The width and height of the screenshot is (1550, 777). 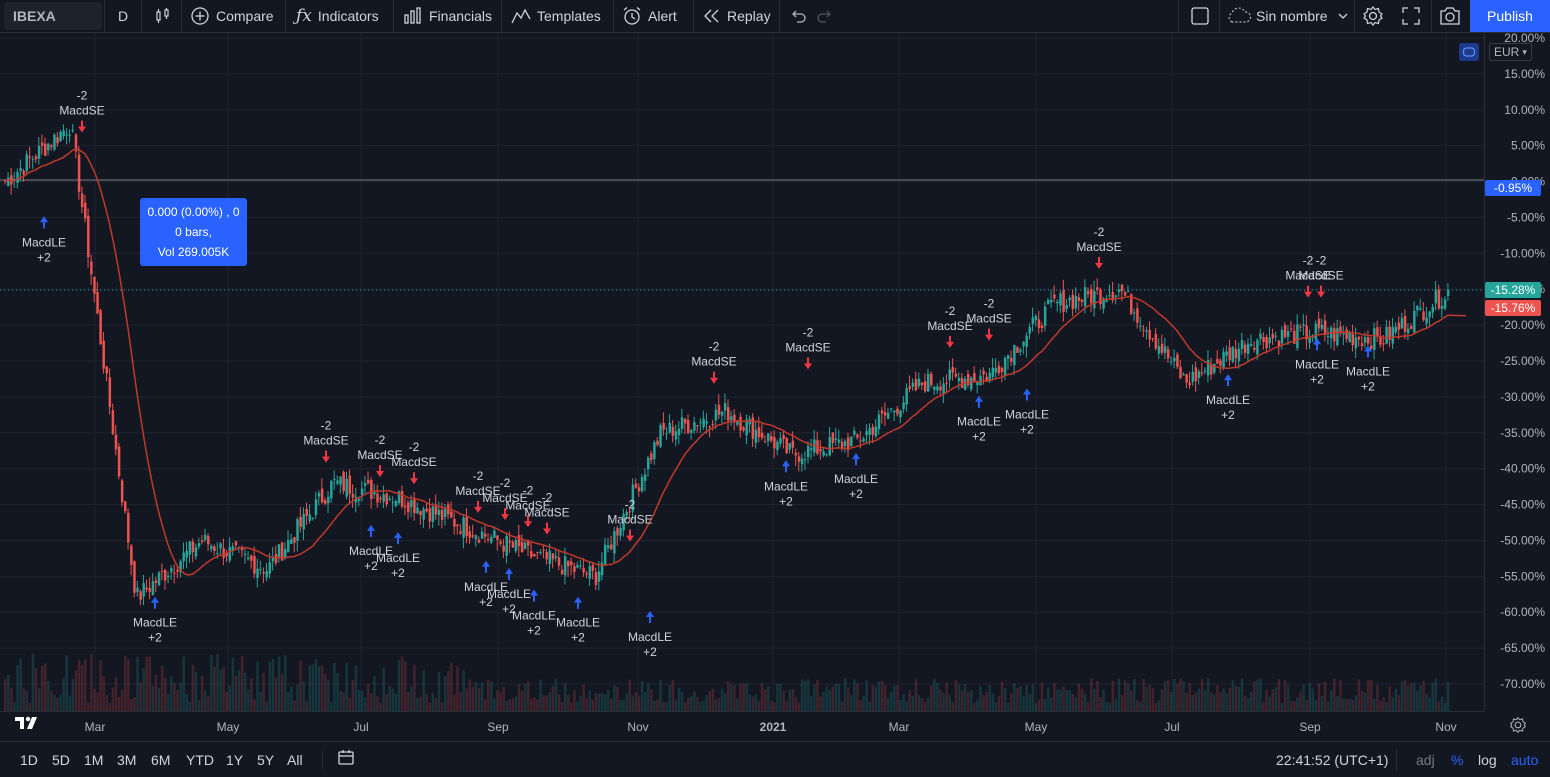 I want to click on axis-settings-button, so click(x=1519, y=726).